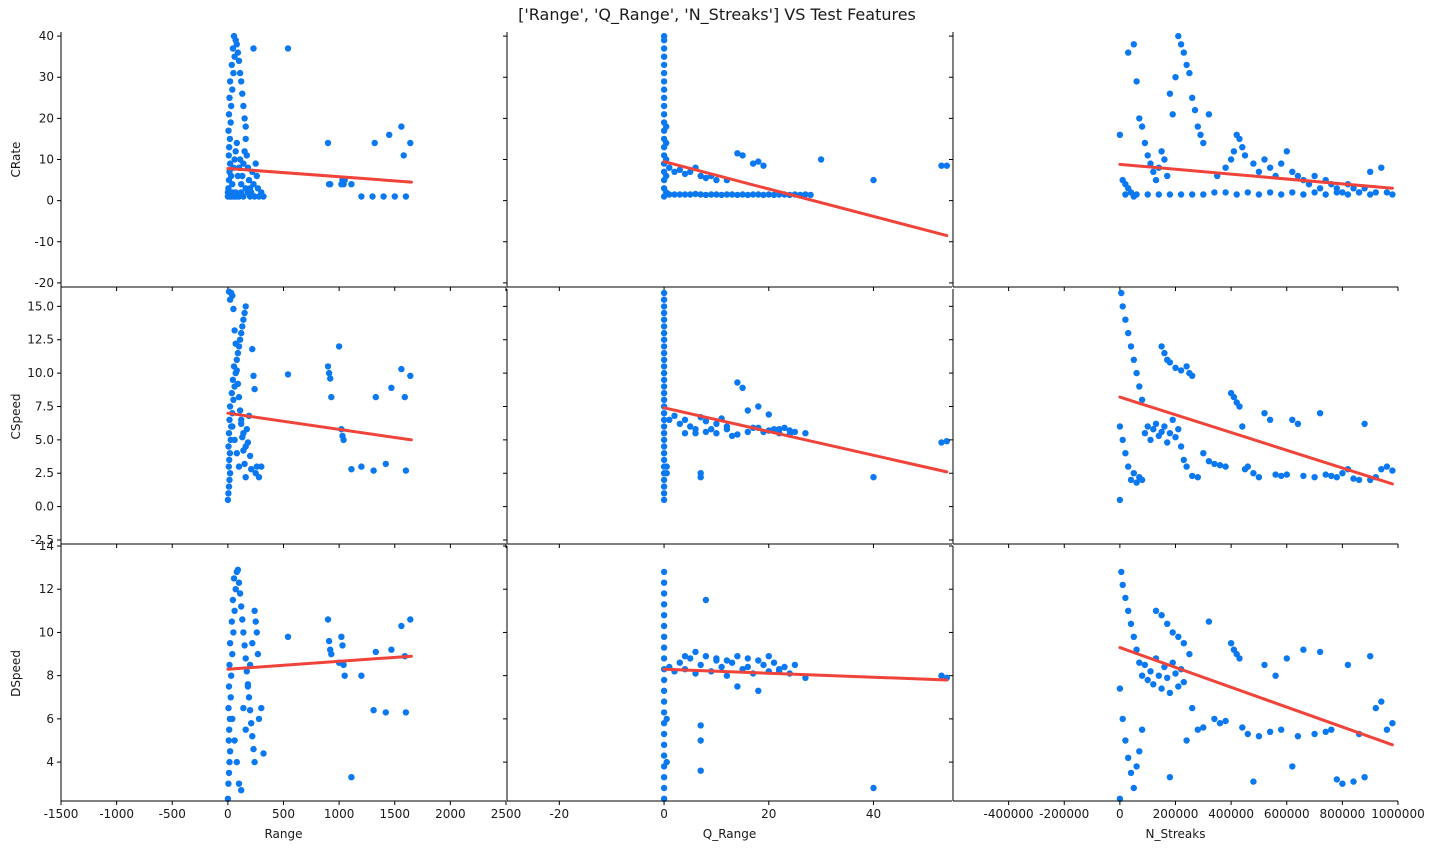 The image size is (1432, 848). I want to click on panel-r2-c1: -20 0 20 40 Q_Range, so click(727, 693).